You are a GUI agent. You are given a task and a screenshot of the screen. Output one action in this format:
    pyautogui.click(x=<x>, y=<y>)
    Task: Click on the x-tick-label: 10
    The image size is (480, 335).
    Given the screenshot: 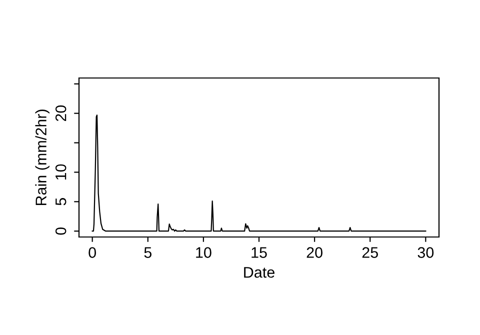 What is the action you would take?
    pyautogui.click(x=204, y=252)
    